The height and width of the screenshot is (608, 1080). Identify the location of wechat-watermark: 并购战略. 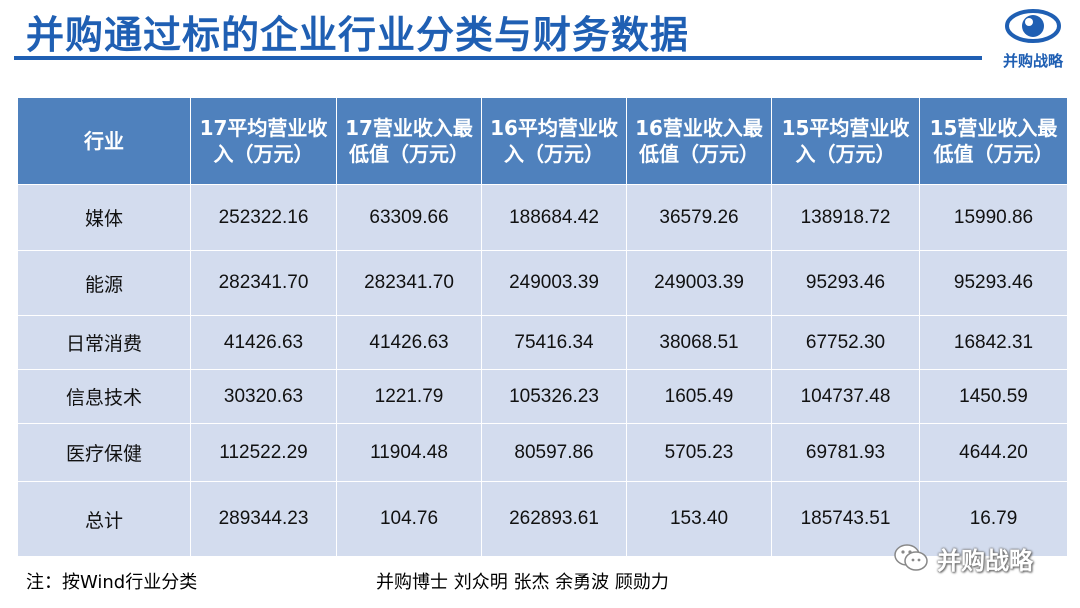
(963, 558).